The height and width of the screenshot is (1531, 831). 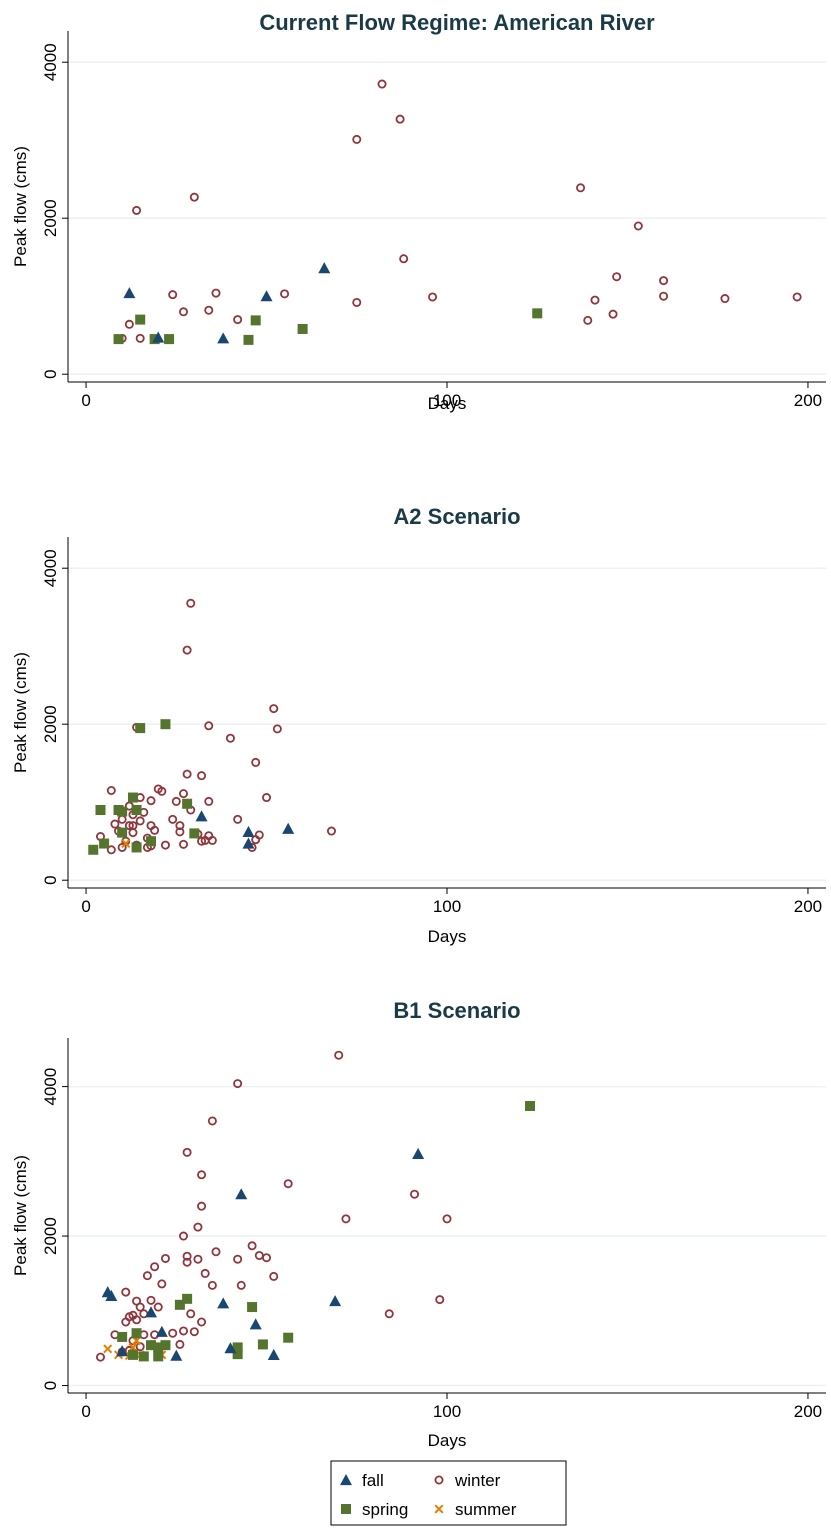 I want to click on chart-title: Current Flow Regime: American River, so click(x=457, y=22).